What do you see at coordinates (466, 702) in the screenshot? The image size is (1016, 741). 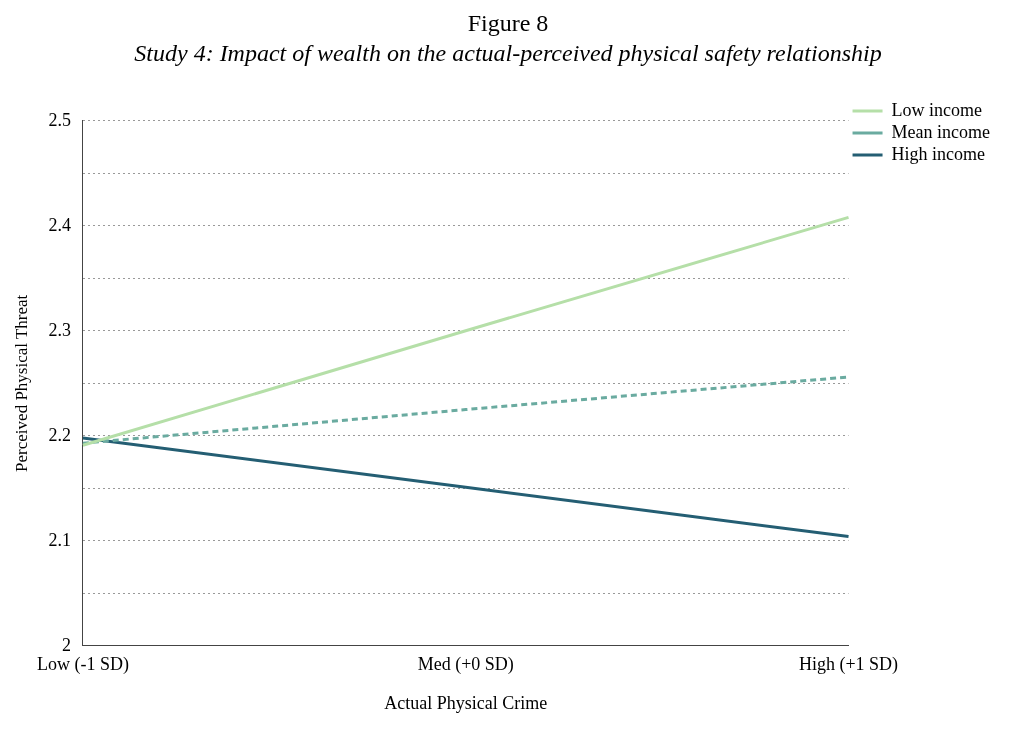 I see `x-axis-title: Actual Physical Crime` at bounding box center [466, 702].